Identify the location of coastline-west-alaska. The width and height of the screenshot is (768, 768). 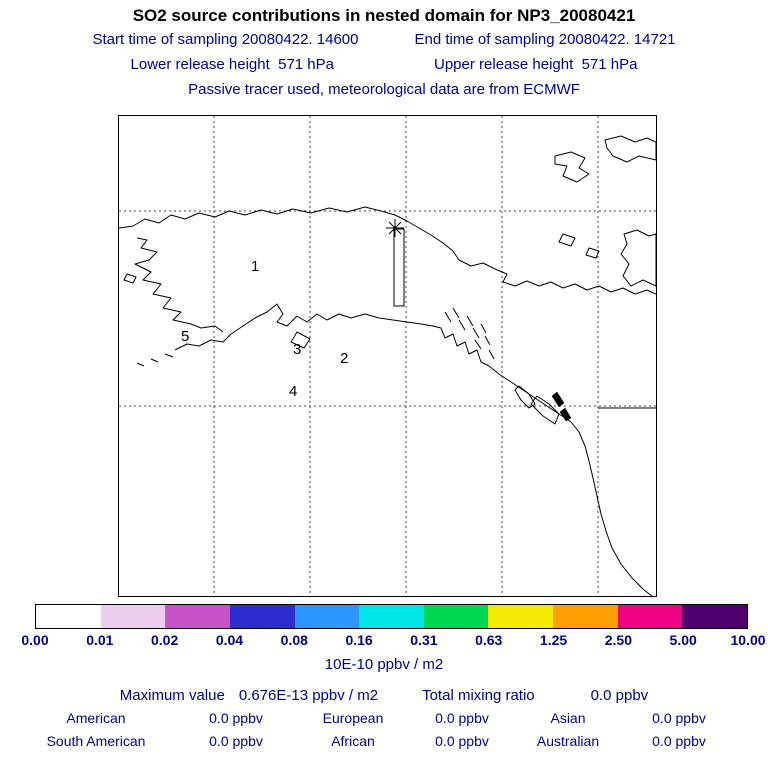
(179, 285).